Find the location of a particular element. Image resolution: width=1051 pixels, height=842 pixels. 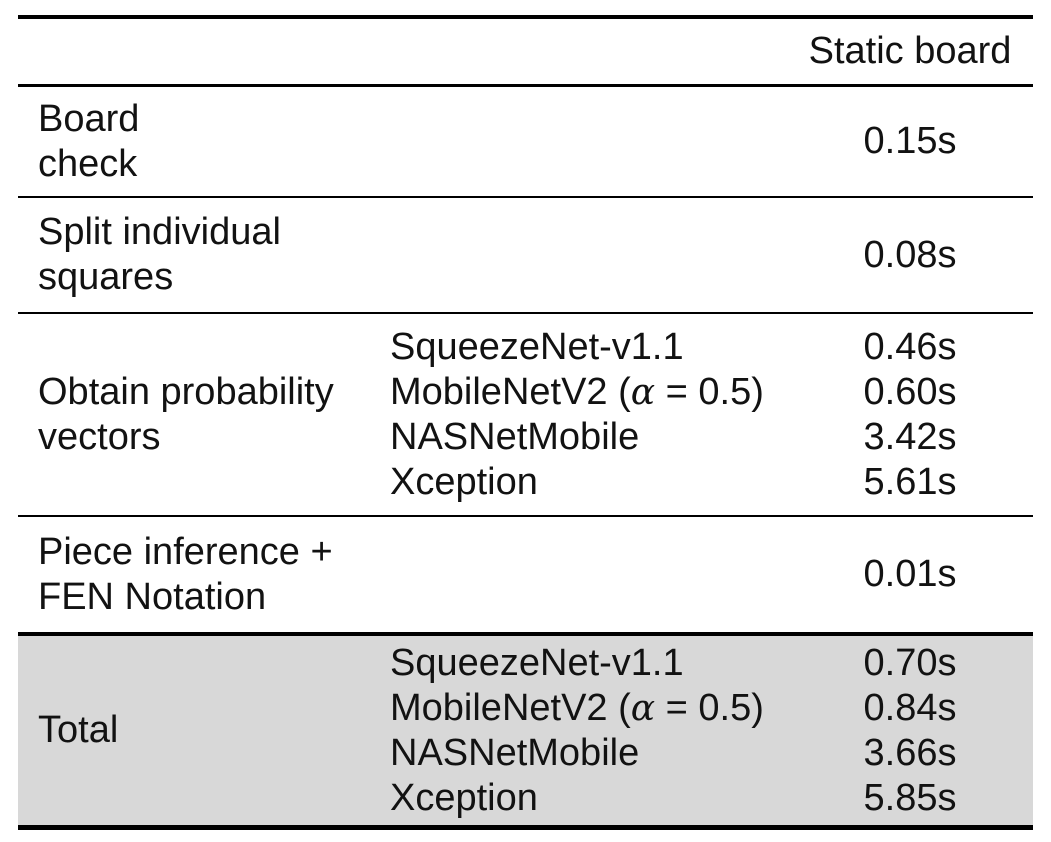

label-line: Split individual is located at coordinates (159, 232).